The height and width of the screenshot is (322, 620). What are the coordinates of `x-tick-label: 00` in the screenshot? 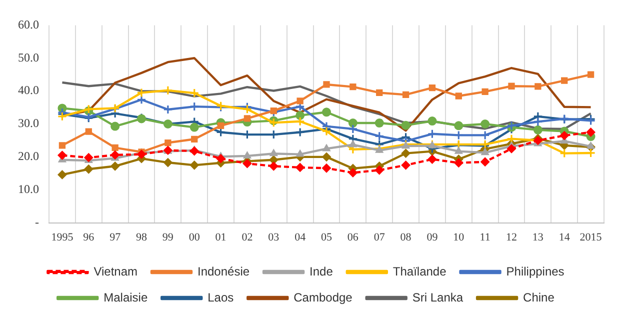 It's located at (194, 237).